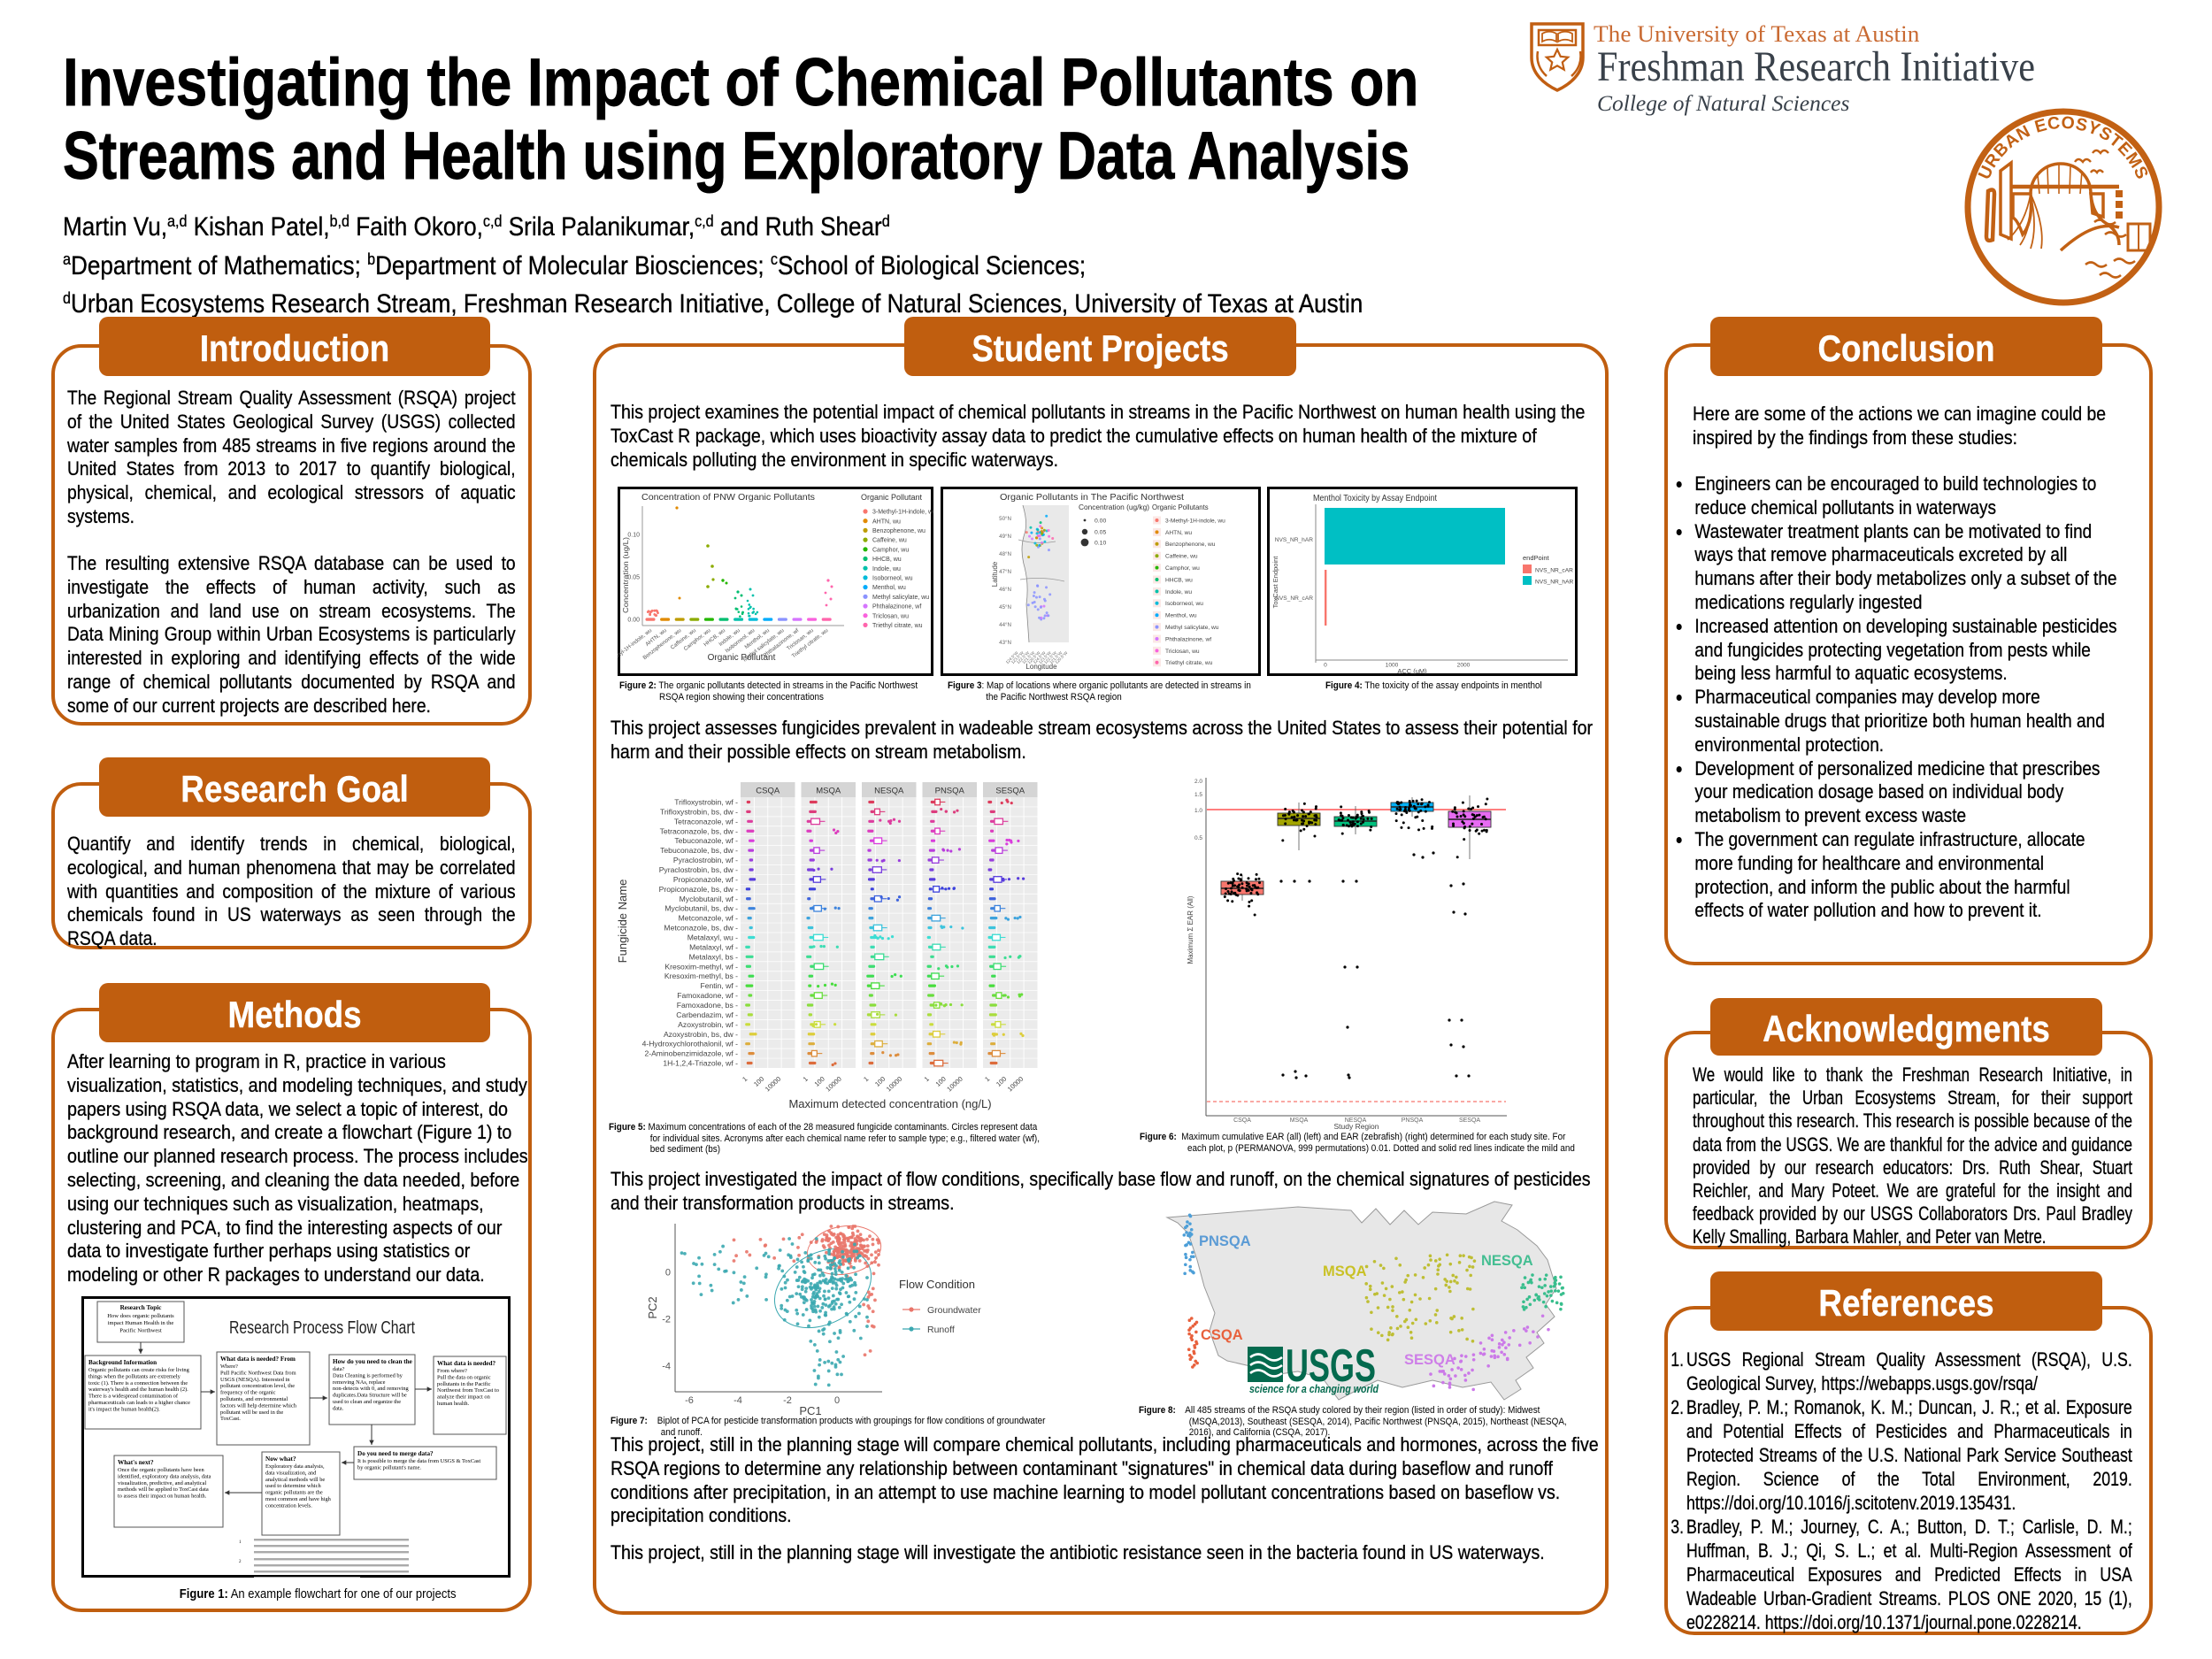 This screenshot has width=2212, height=1659. I want to click on svg-text: Now what?, so click(280, 1459).